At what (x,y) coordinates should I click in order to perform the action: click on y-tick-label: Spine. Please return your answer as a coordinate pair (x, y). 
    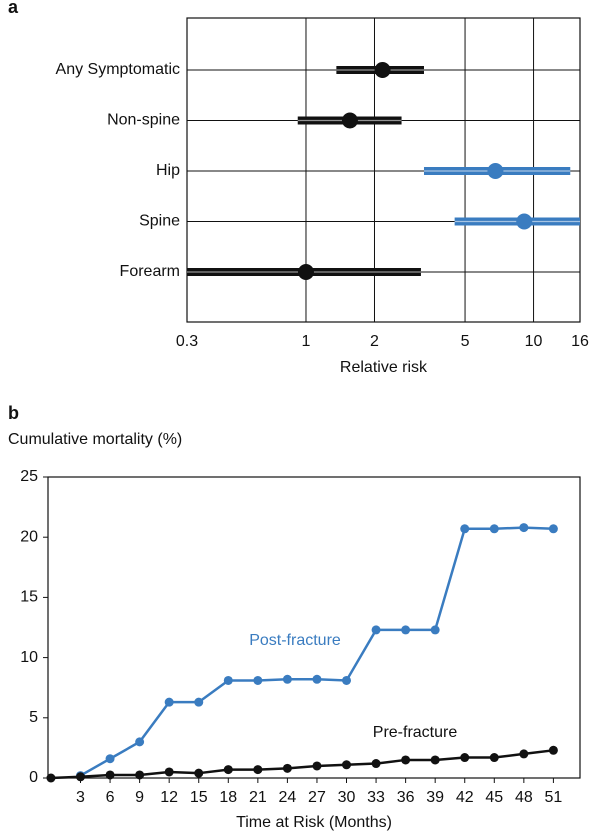
    Looking at the image, I should click on (159, 221).